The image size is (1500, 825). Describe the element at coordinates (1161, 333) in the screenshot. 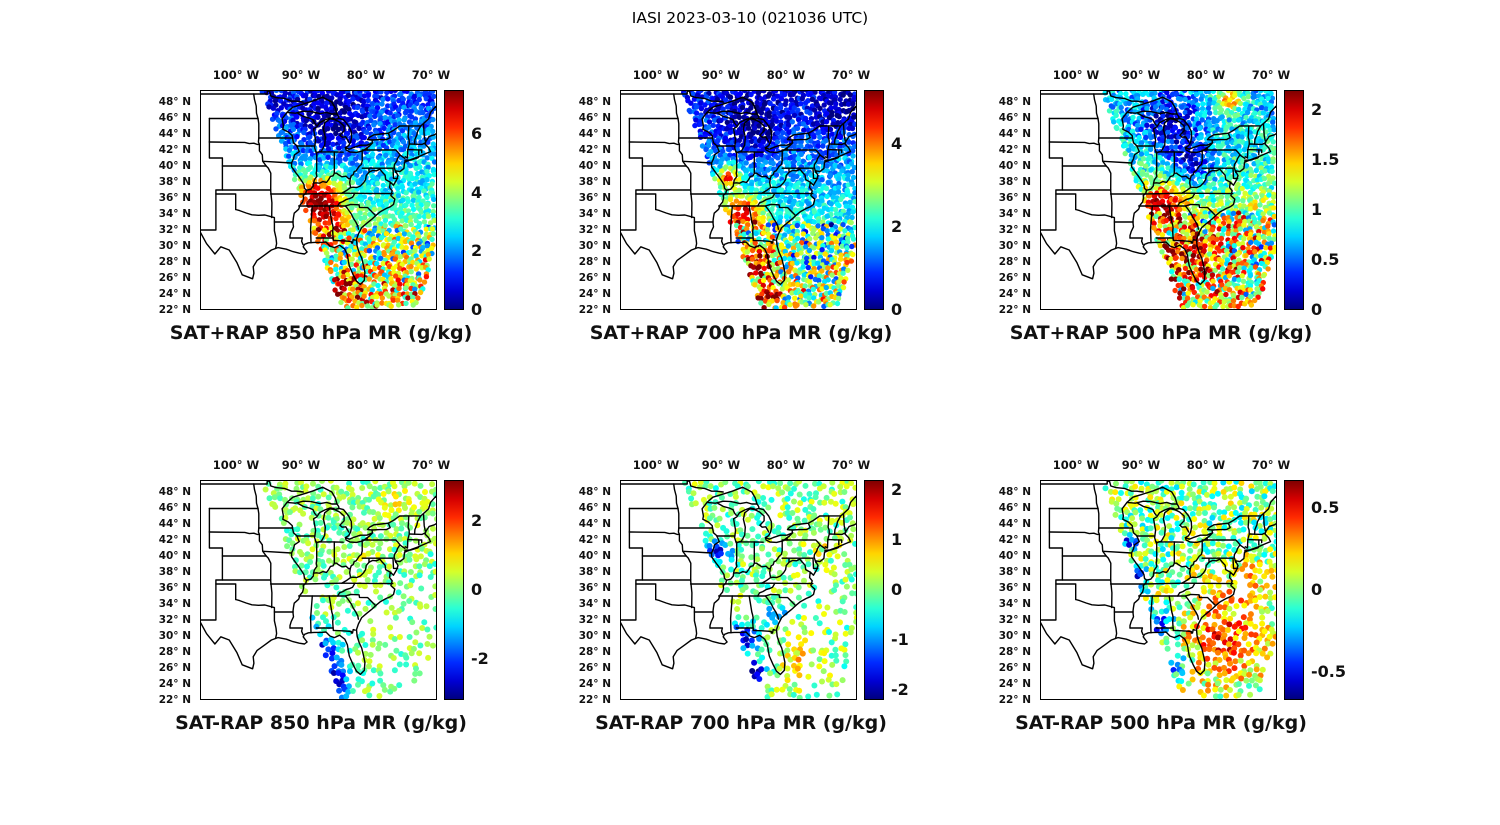

I see `panel-title: SAT+RAP 500 hPa MR (g/kg)` at that location.